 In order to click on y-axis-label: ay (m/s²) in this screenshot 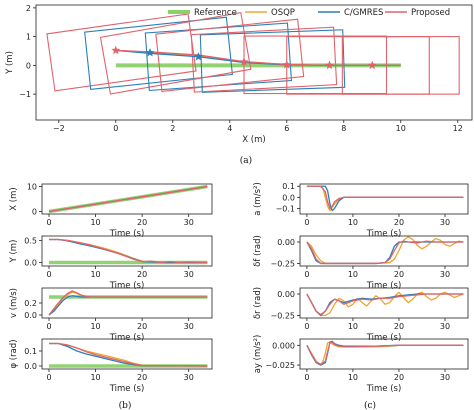, I will do `click(258, 354)`.